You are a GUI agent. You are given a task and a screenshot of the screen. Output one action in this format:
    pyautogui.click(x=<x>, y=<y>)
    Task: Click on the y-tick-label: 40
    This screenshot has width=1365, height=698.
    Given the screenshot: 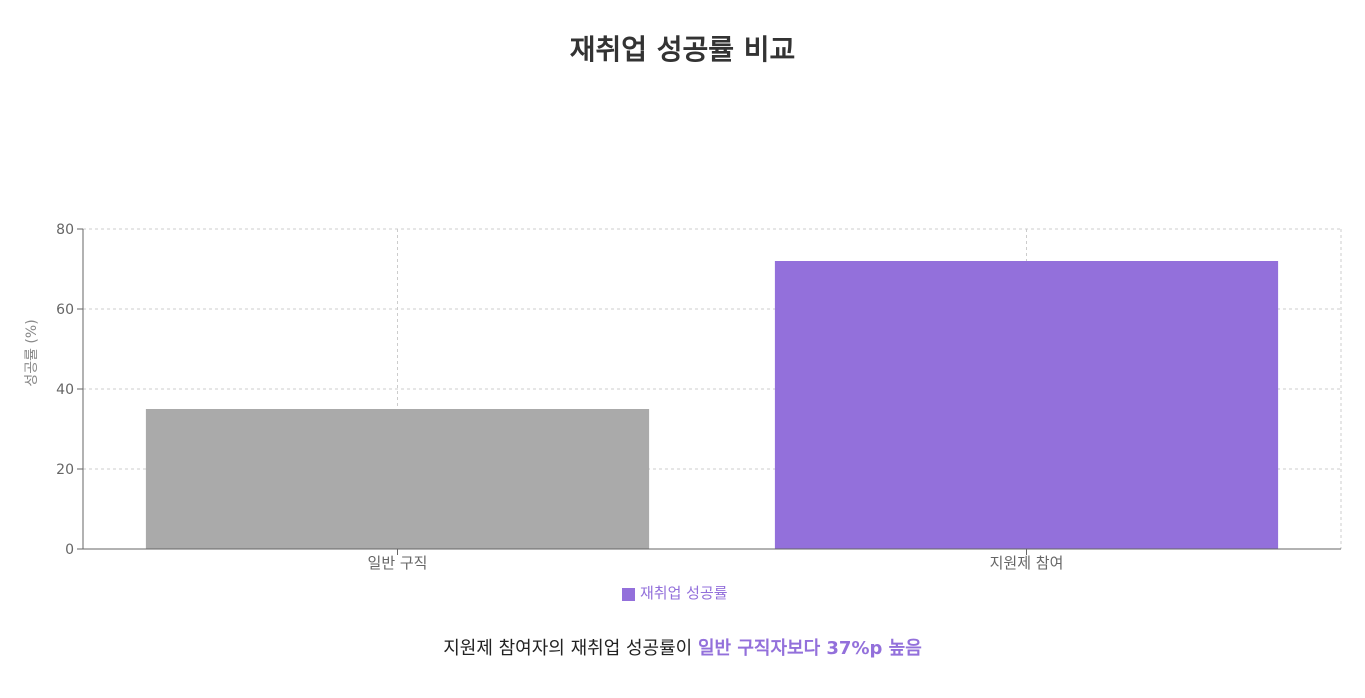 What is the action you would take?
    pyautogui.click(x=65, y=390)
    